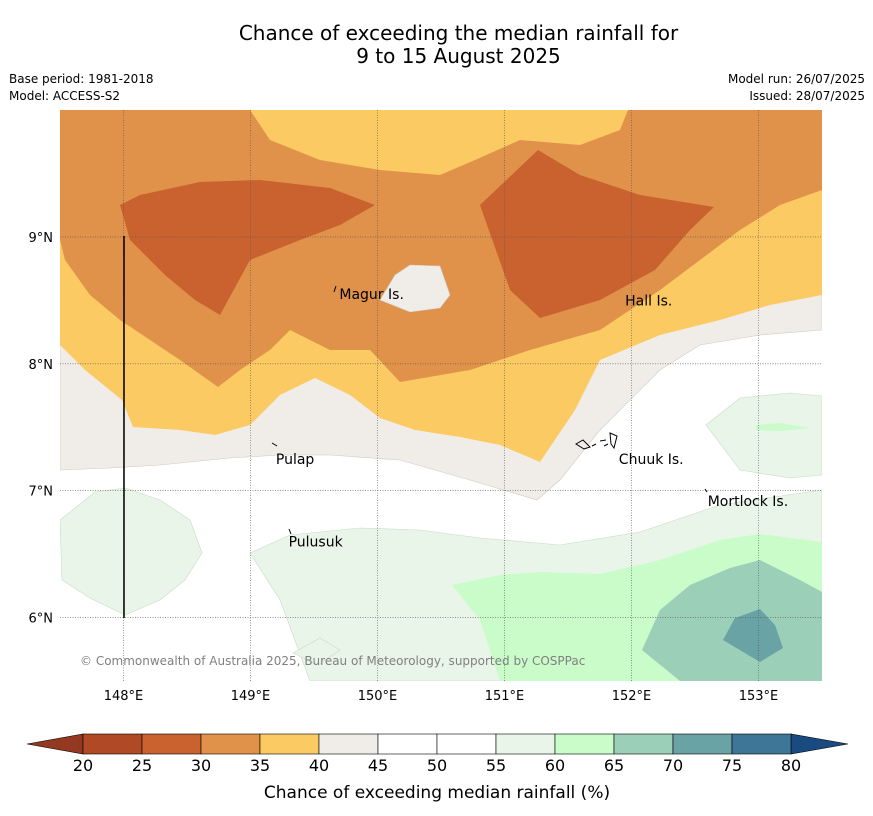 The image size is (873, 816). What do you see at coordinates (632, 696) in the screenshot?
I see `lon-tick-label: 152°E` at bounding box center [632, 696].